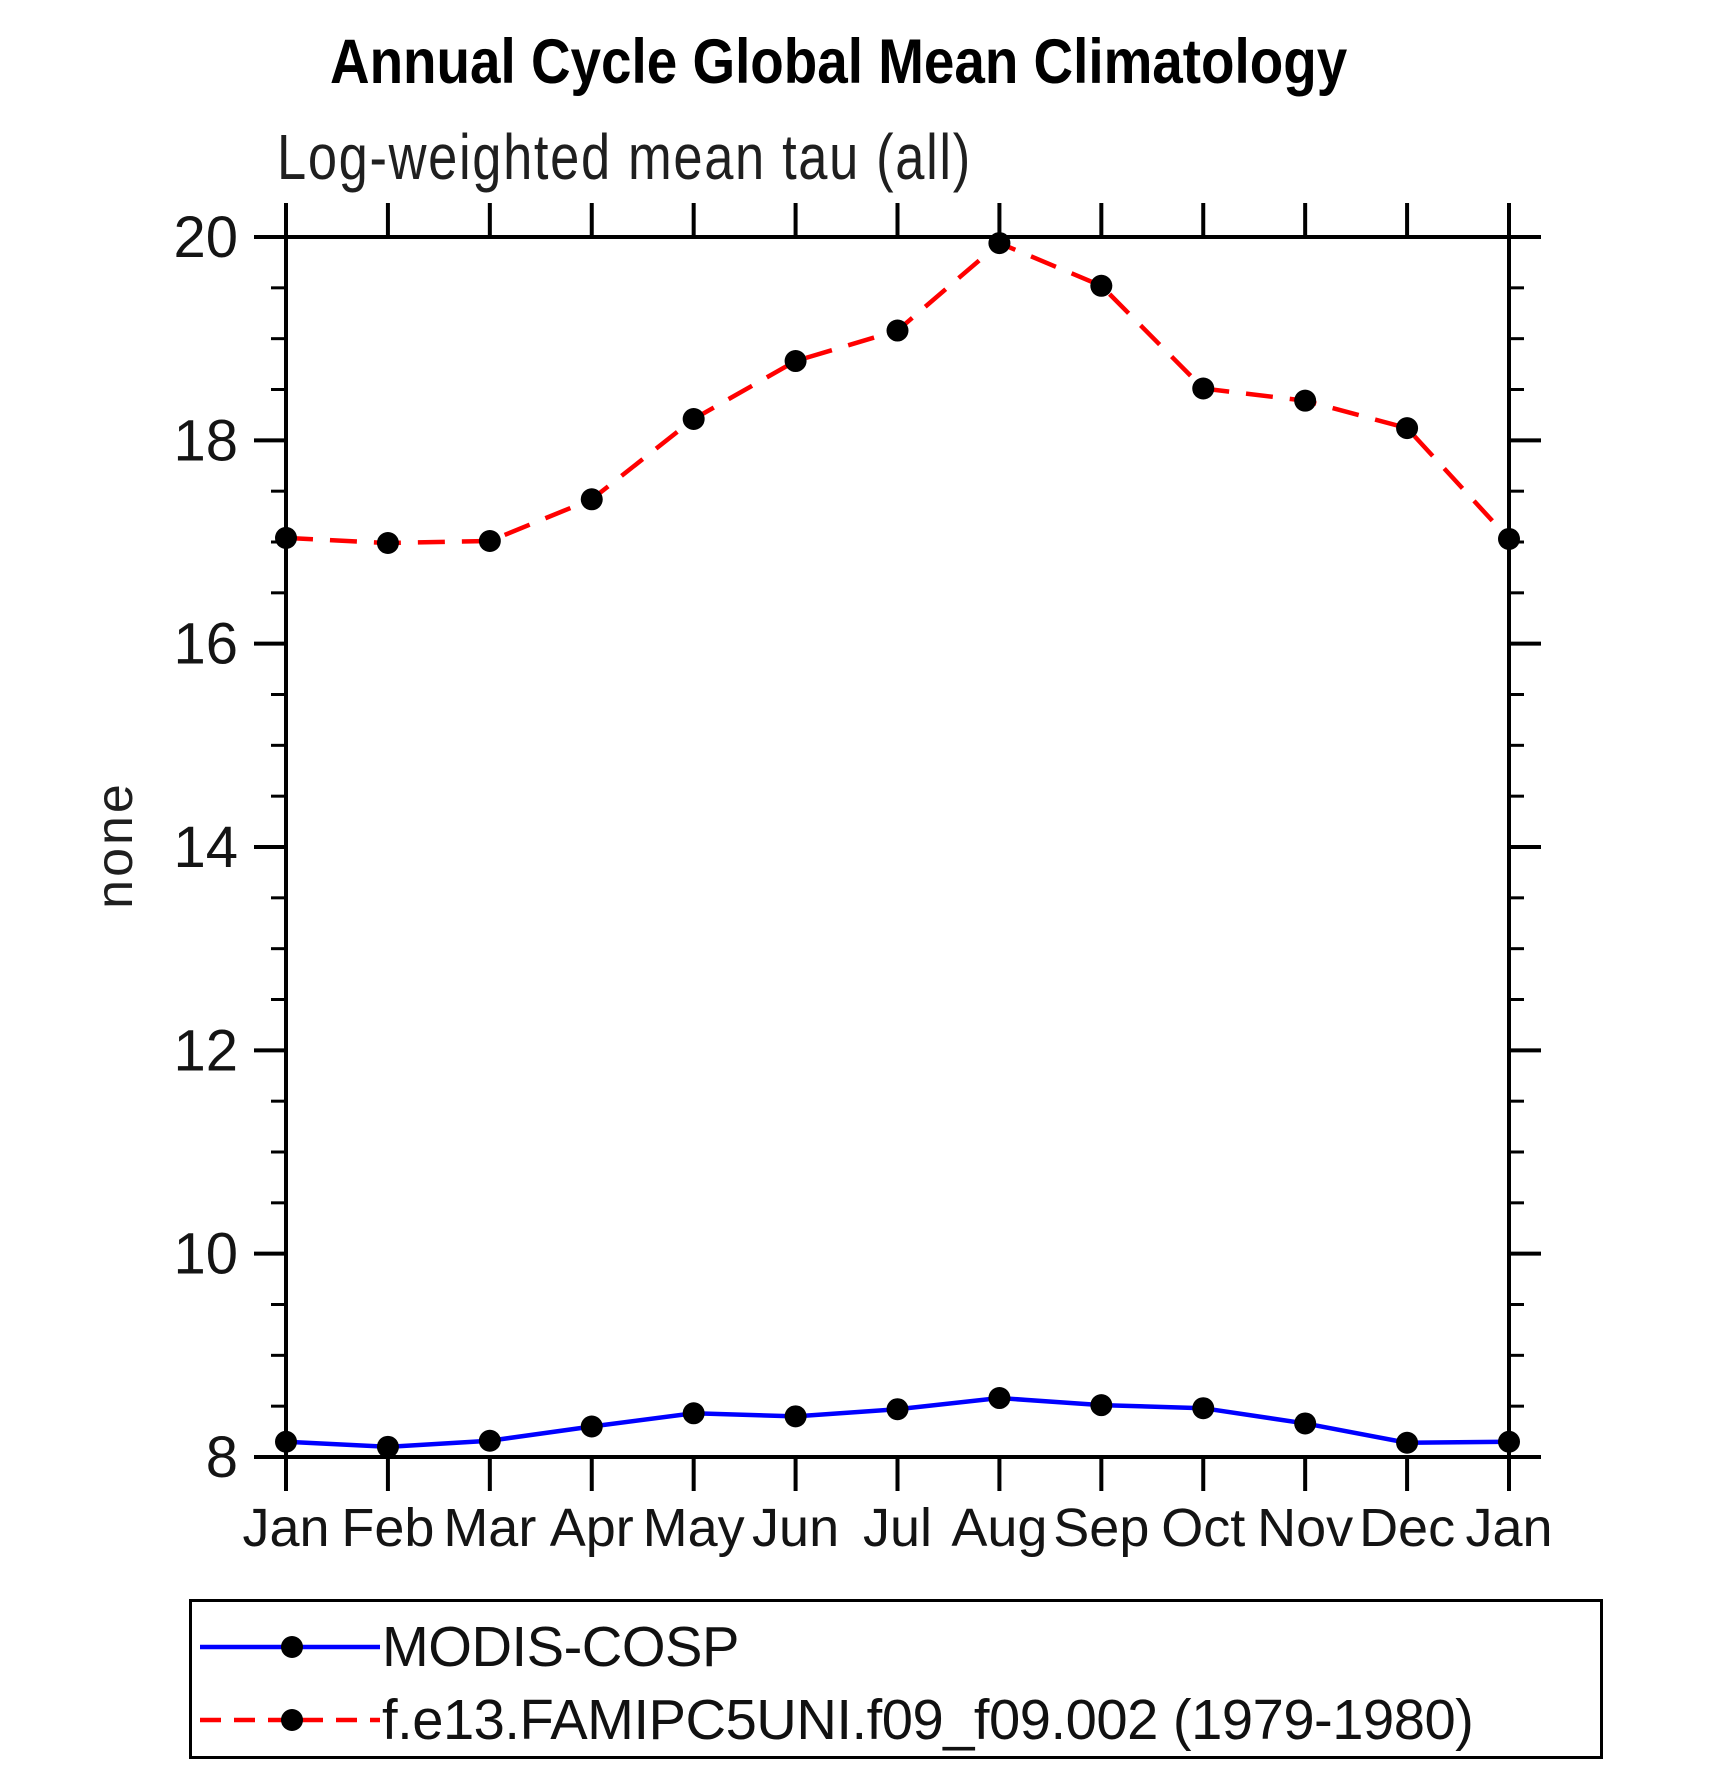 Image resolution: width=1710 pixels, height=1767 pixels. Describe the element at coordinates (1407, 1528) in the screenshot. I see `x-axis-tick-label: Dec` at that location.